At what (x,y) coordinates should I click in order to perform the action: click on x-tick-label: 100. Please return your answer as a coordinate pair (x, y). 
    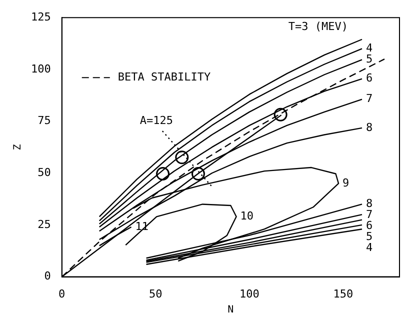
    Looking at the image, I should click on (250, 293).